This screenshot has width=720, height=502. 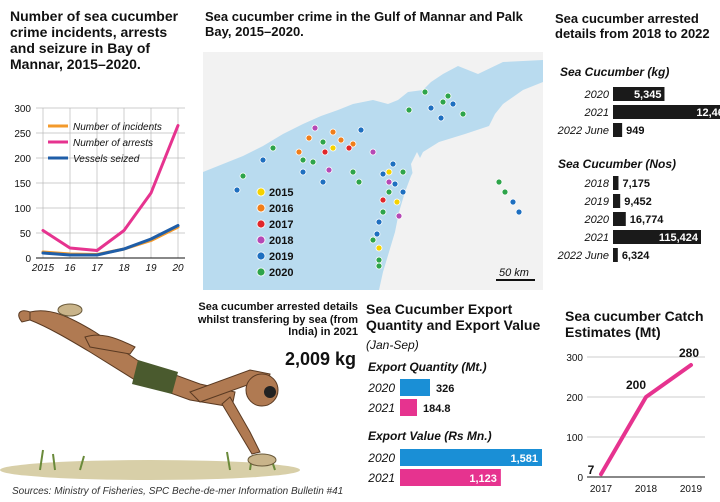 I want to click on x-tick-label: 17, so click(x=97, y=268).